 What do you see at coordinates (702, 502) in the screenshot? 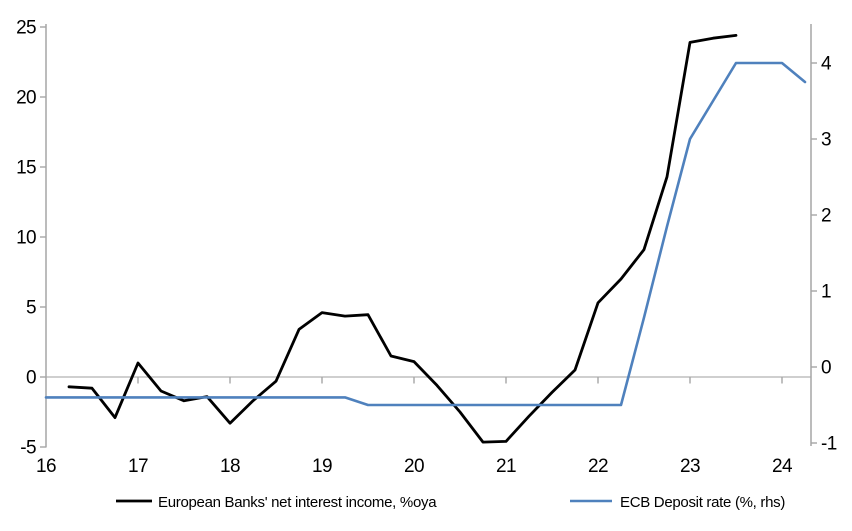
I see `legend-label-ecb-deposit-rate: ECB Deposit rate (%, rhs)` at bounding box center [702, 502].